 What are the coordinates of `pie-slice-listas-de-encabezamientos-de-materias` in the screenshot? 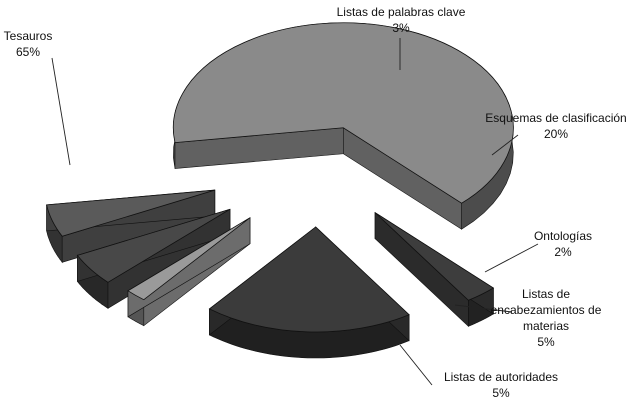 It's located at (153, 245).